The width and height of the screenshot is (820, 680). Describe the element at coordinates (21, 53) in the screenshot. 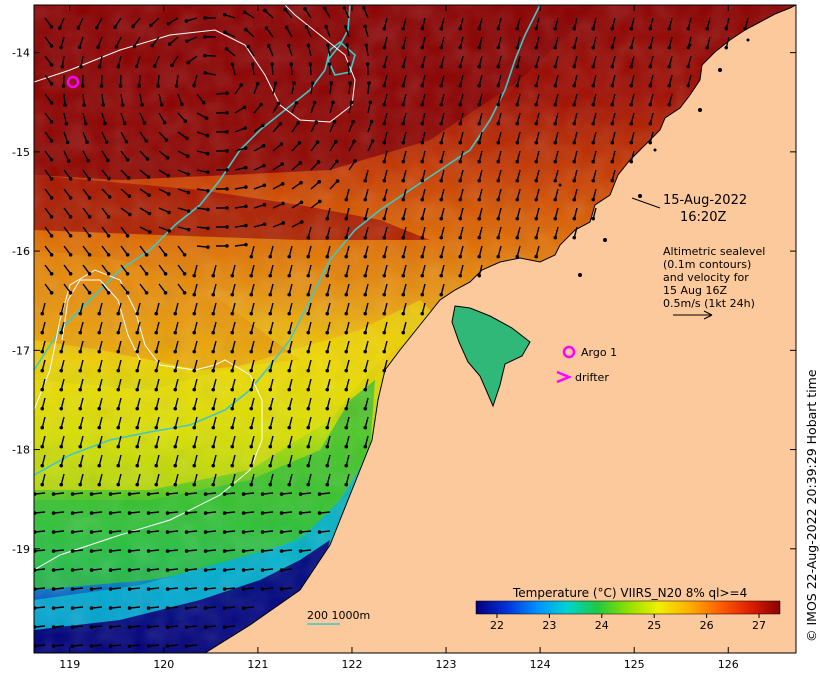

I see `y-tick-label: -14` at that location.